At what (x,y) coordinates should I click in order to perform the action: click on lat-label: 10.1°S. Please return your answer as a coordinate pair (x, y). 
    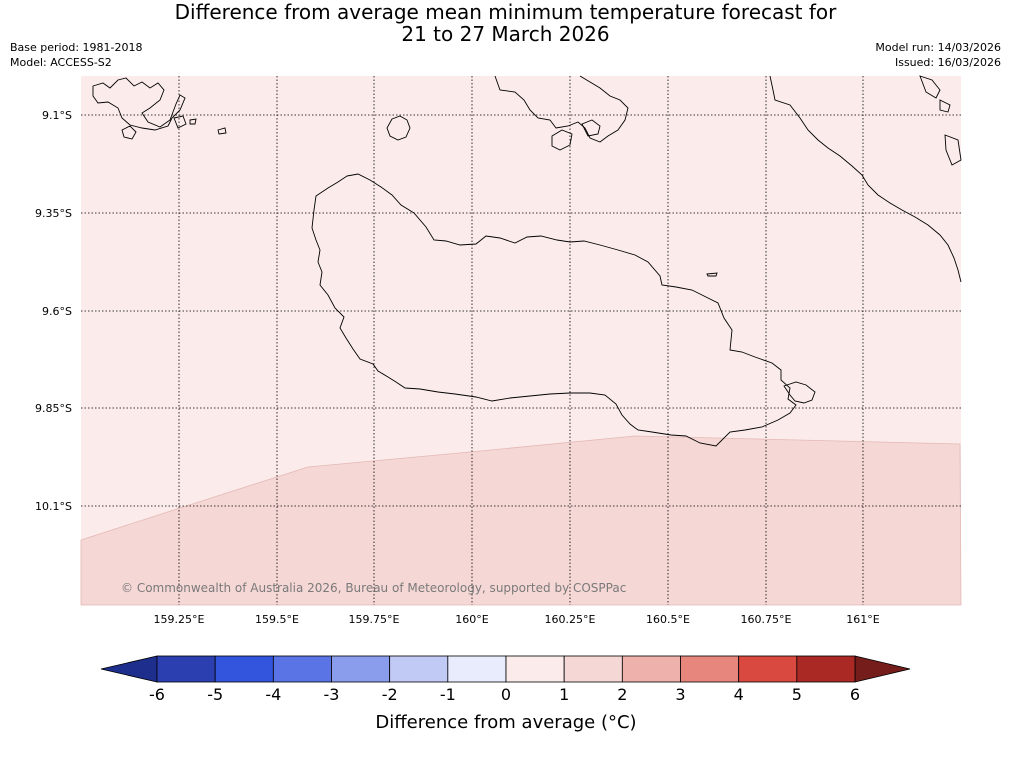
    Looking at the image, I should click on (53, 506).